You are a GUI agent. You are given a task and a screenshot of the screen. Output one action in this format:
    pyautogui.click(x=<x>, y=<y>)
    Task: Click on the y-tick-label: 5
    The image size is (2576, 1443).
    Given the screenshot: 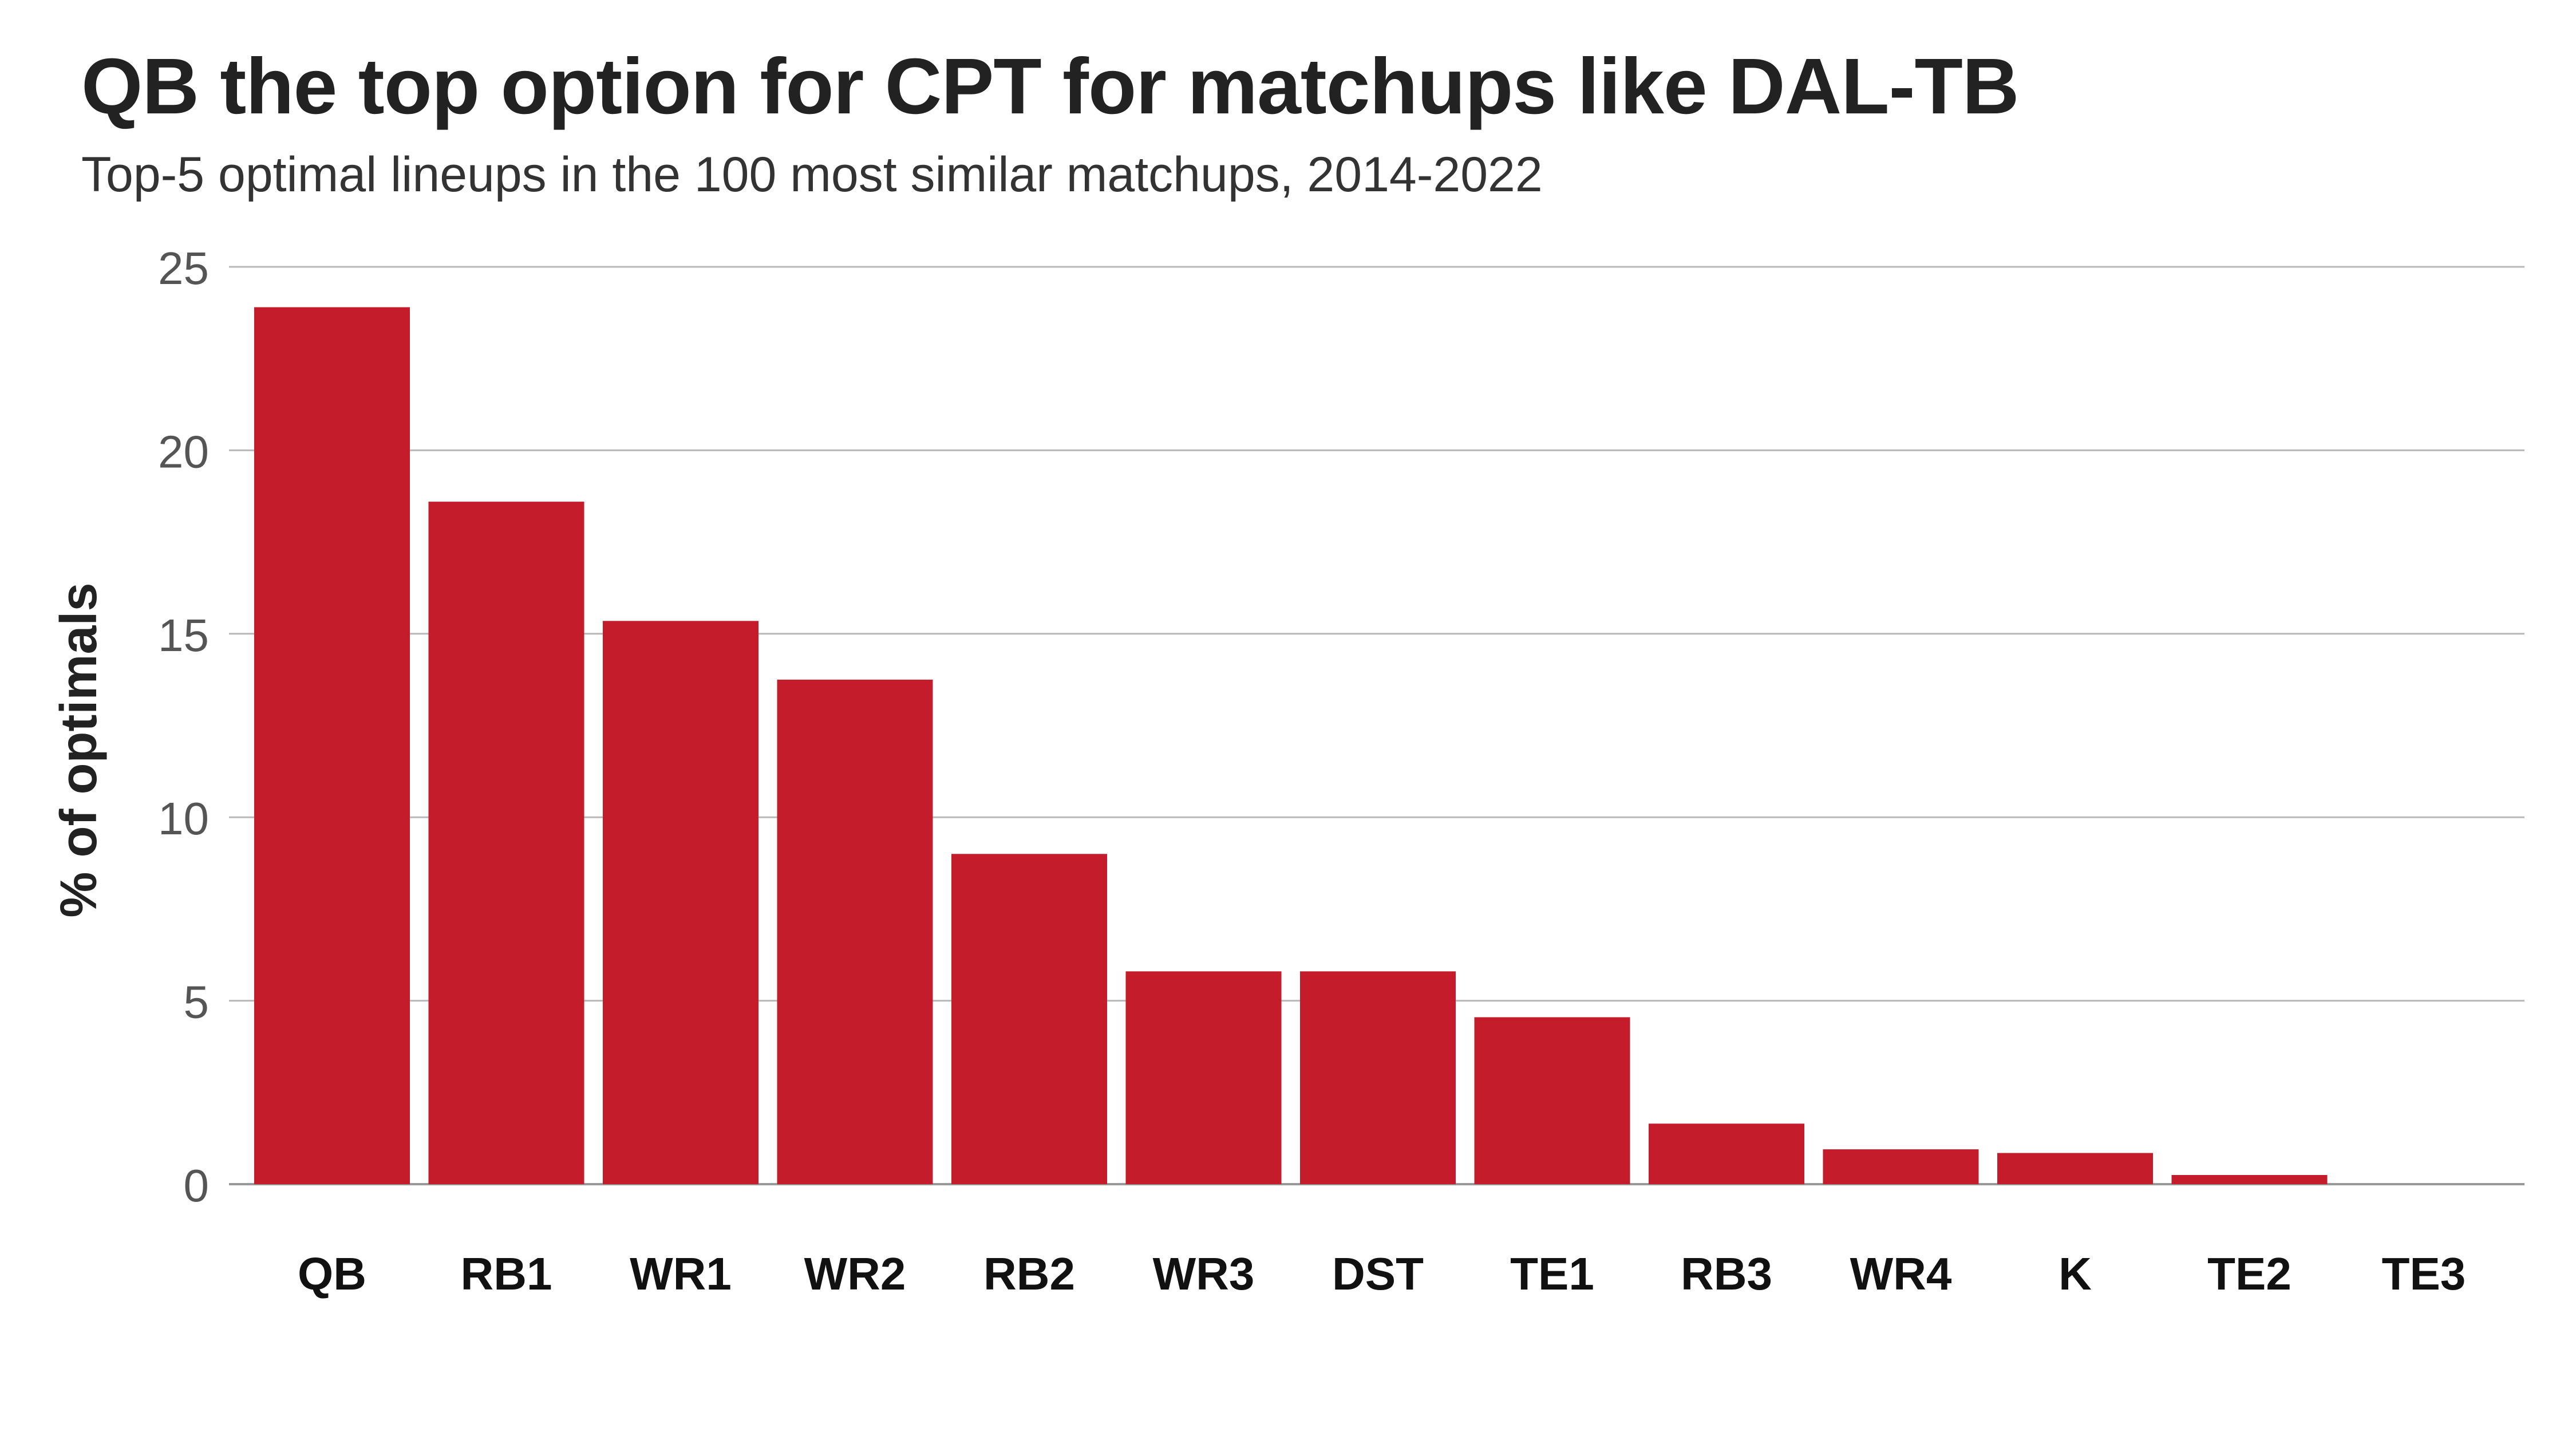 What is the action you would take?
    pyautogui.click(x=197, y=1002)
    